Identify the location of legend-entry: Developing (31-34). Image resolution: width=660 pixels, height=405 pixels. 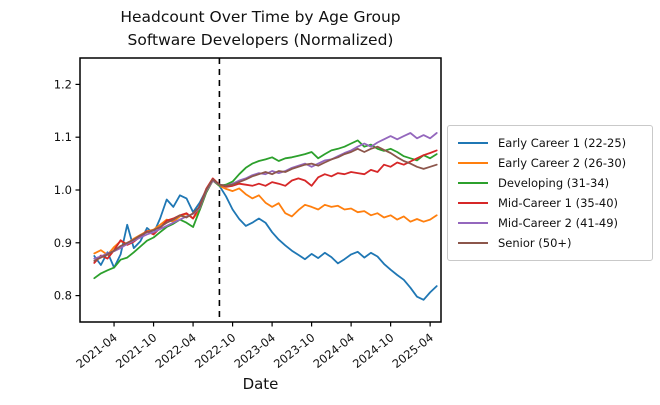
(550, 183).